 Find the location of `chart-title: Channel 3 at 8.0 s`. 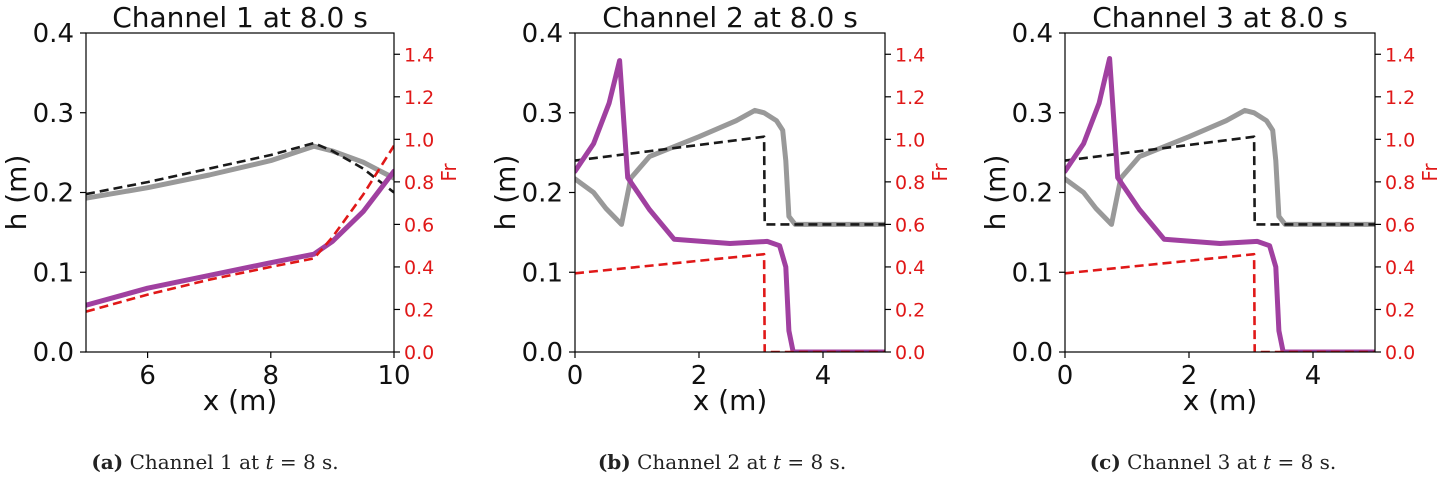

chart-title: Channel 3 at 8.0 s is located at coordinates (1220, 17).